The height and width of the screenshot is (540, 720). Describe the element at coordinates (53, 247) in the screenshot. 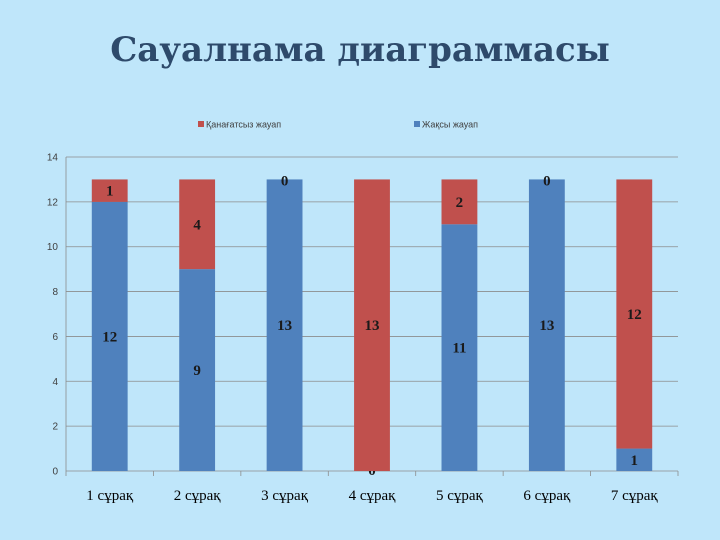

I see `y-tick-label: 10` at that location.